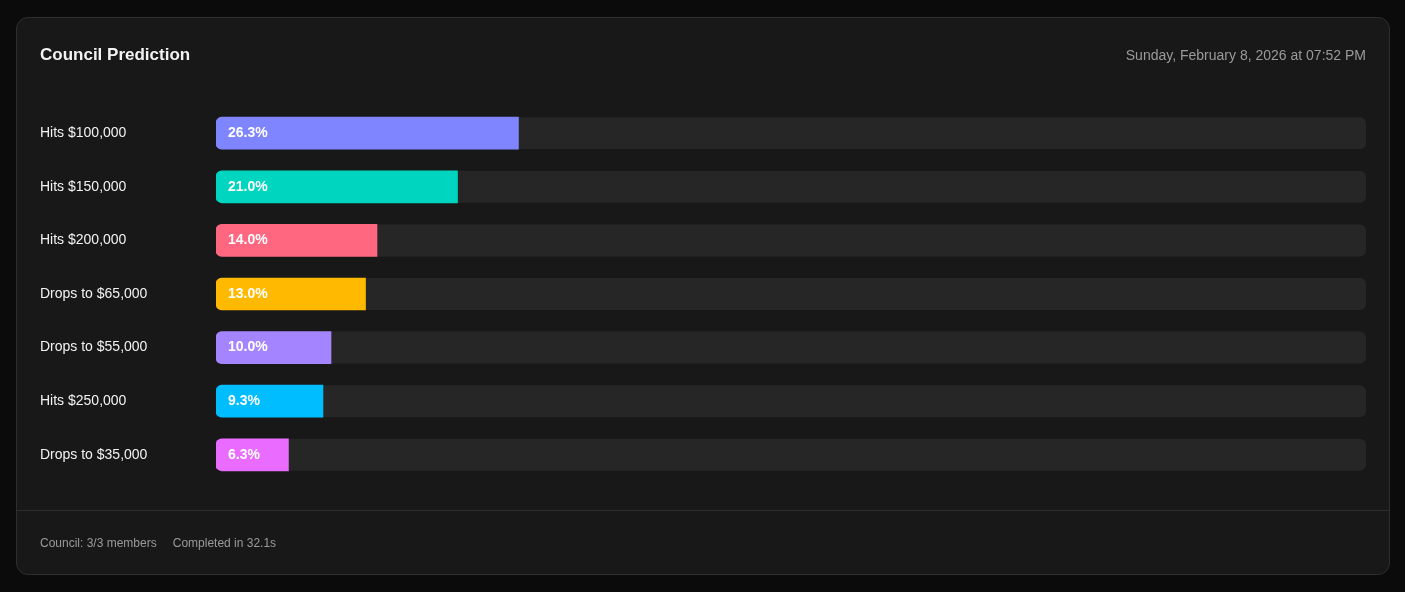 Image resolution: width=1405 pixels, height=592 pixels. Describe the element at coordinates (248, 292) in the screenshot. I see `data-label: 13.0%` at that location.